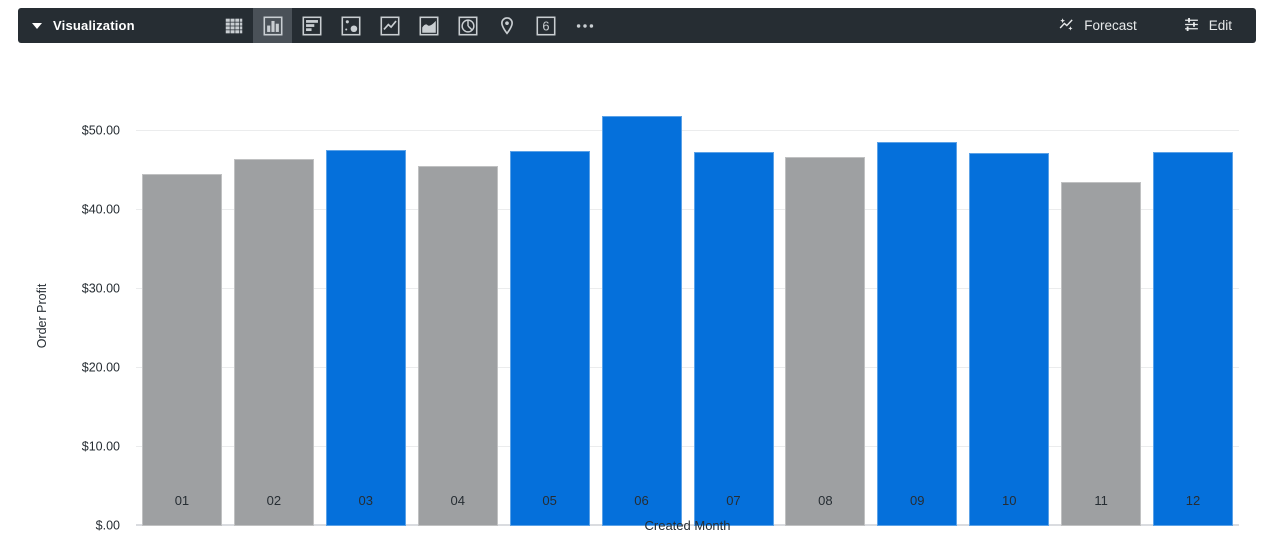  I want to click on x-tick-label: 07, so click(733, 500).